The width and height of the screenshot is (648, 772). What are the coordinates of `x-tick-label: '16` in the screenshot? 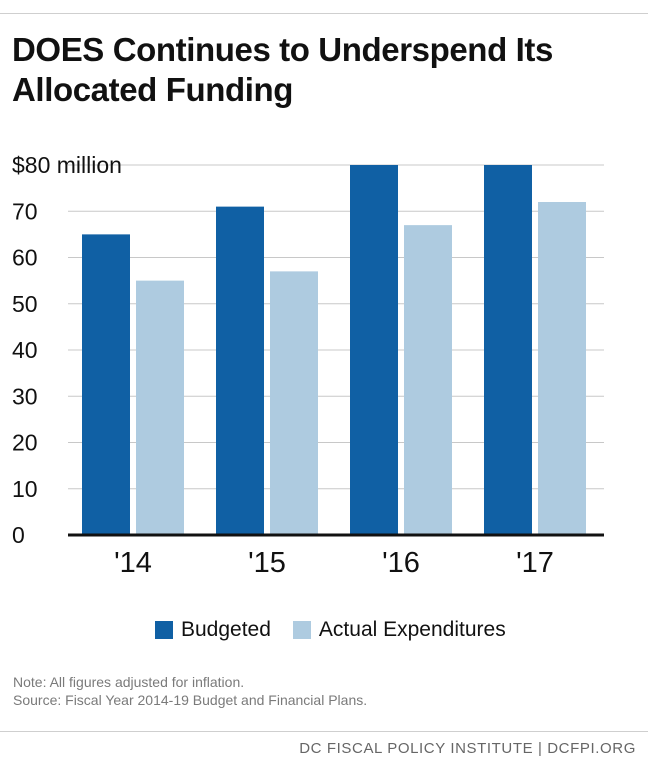 It's located at (401, 563).